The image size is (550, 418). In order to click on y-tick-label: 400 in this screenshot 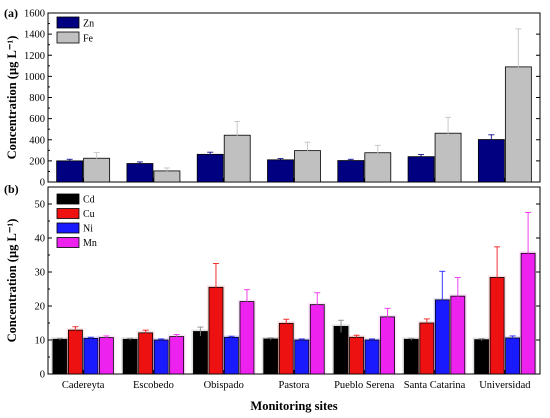, I will do `click(37, 140)`.